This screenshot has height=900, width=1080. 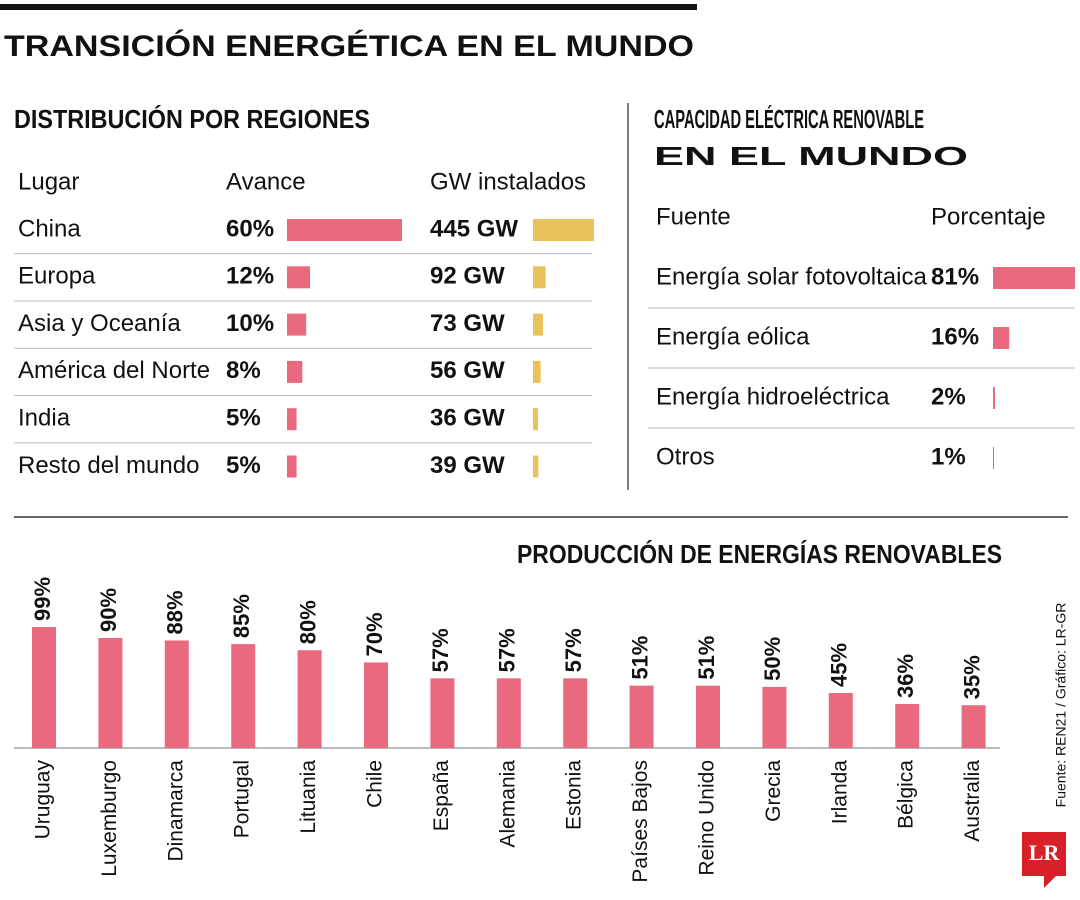 I want to click on value-label: 445 GW, so click(x=474, y=228).